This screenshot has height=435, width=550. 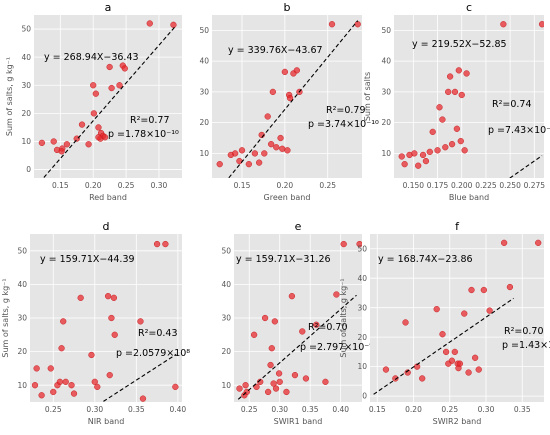 What do you see at coordinates (469, 96) in the screenshot?
I see `plot-area` at bounding box center [469, 96].